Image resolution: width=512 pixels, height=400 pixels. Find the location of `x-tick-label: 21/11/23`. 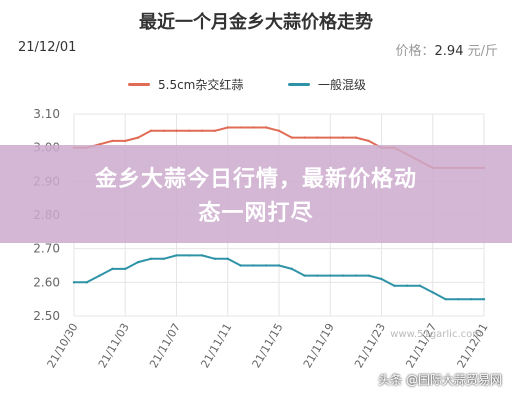

x-tick-label: 21/11/23 is located at coordinates (370, 345).